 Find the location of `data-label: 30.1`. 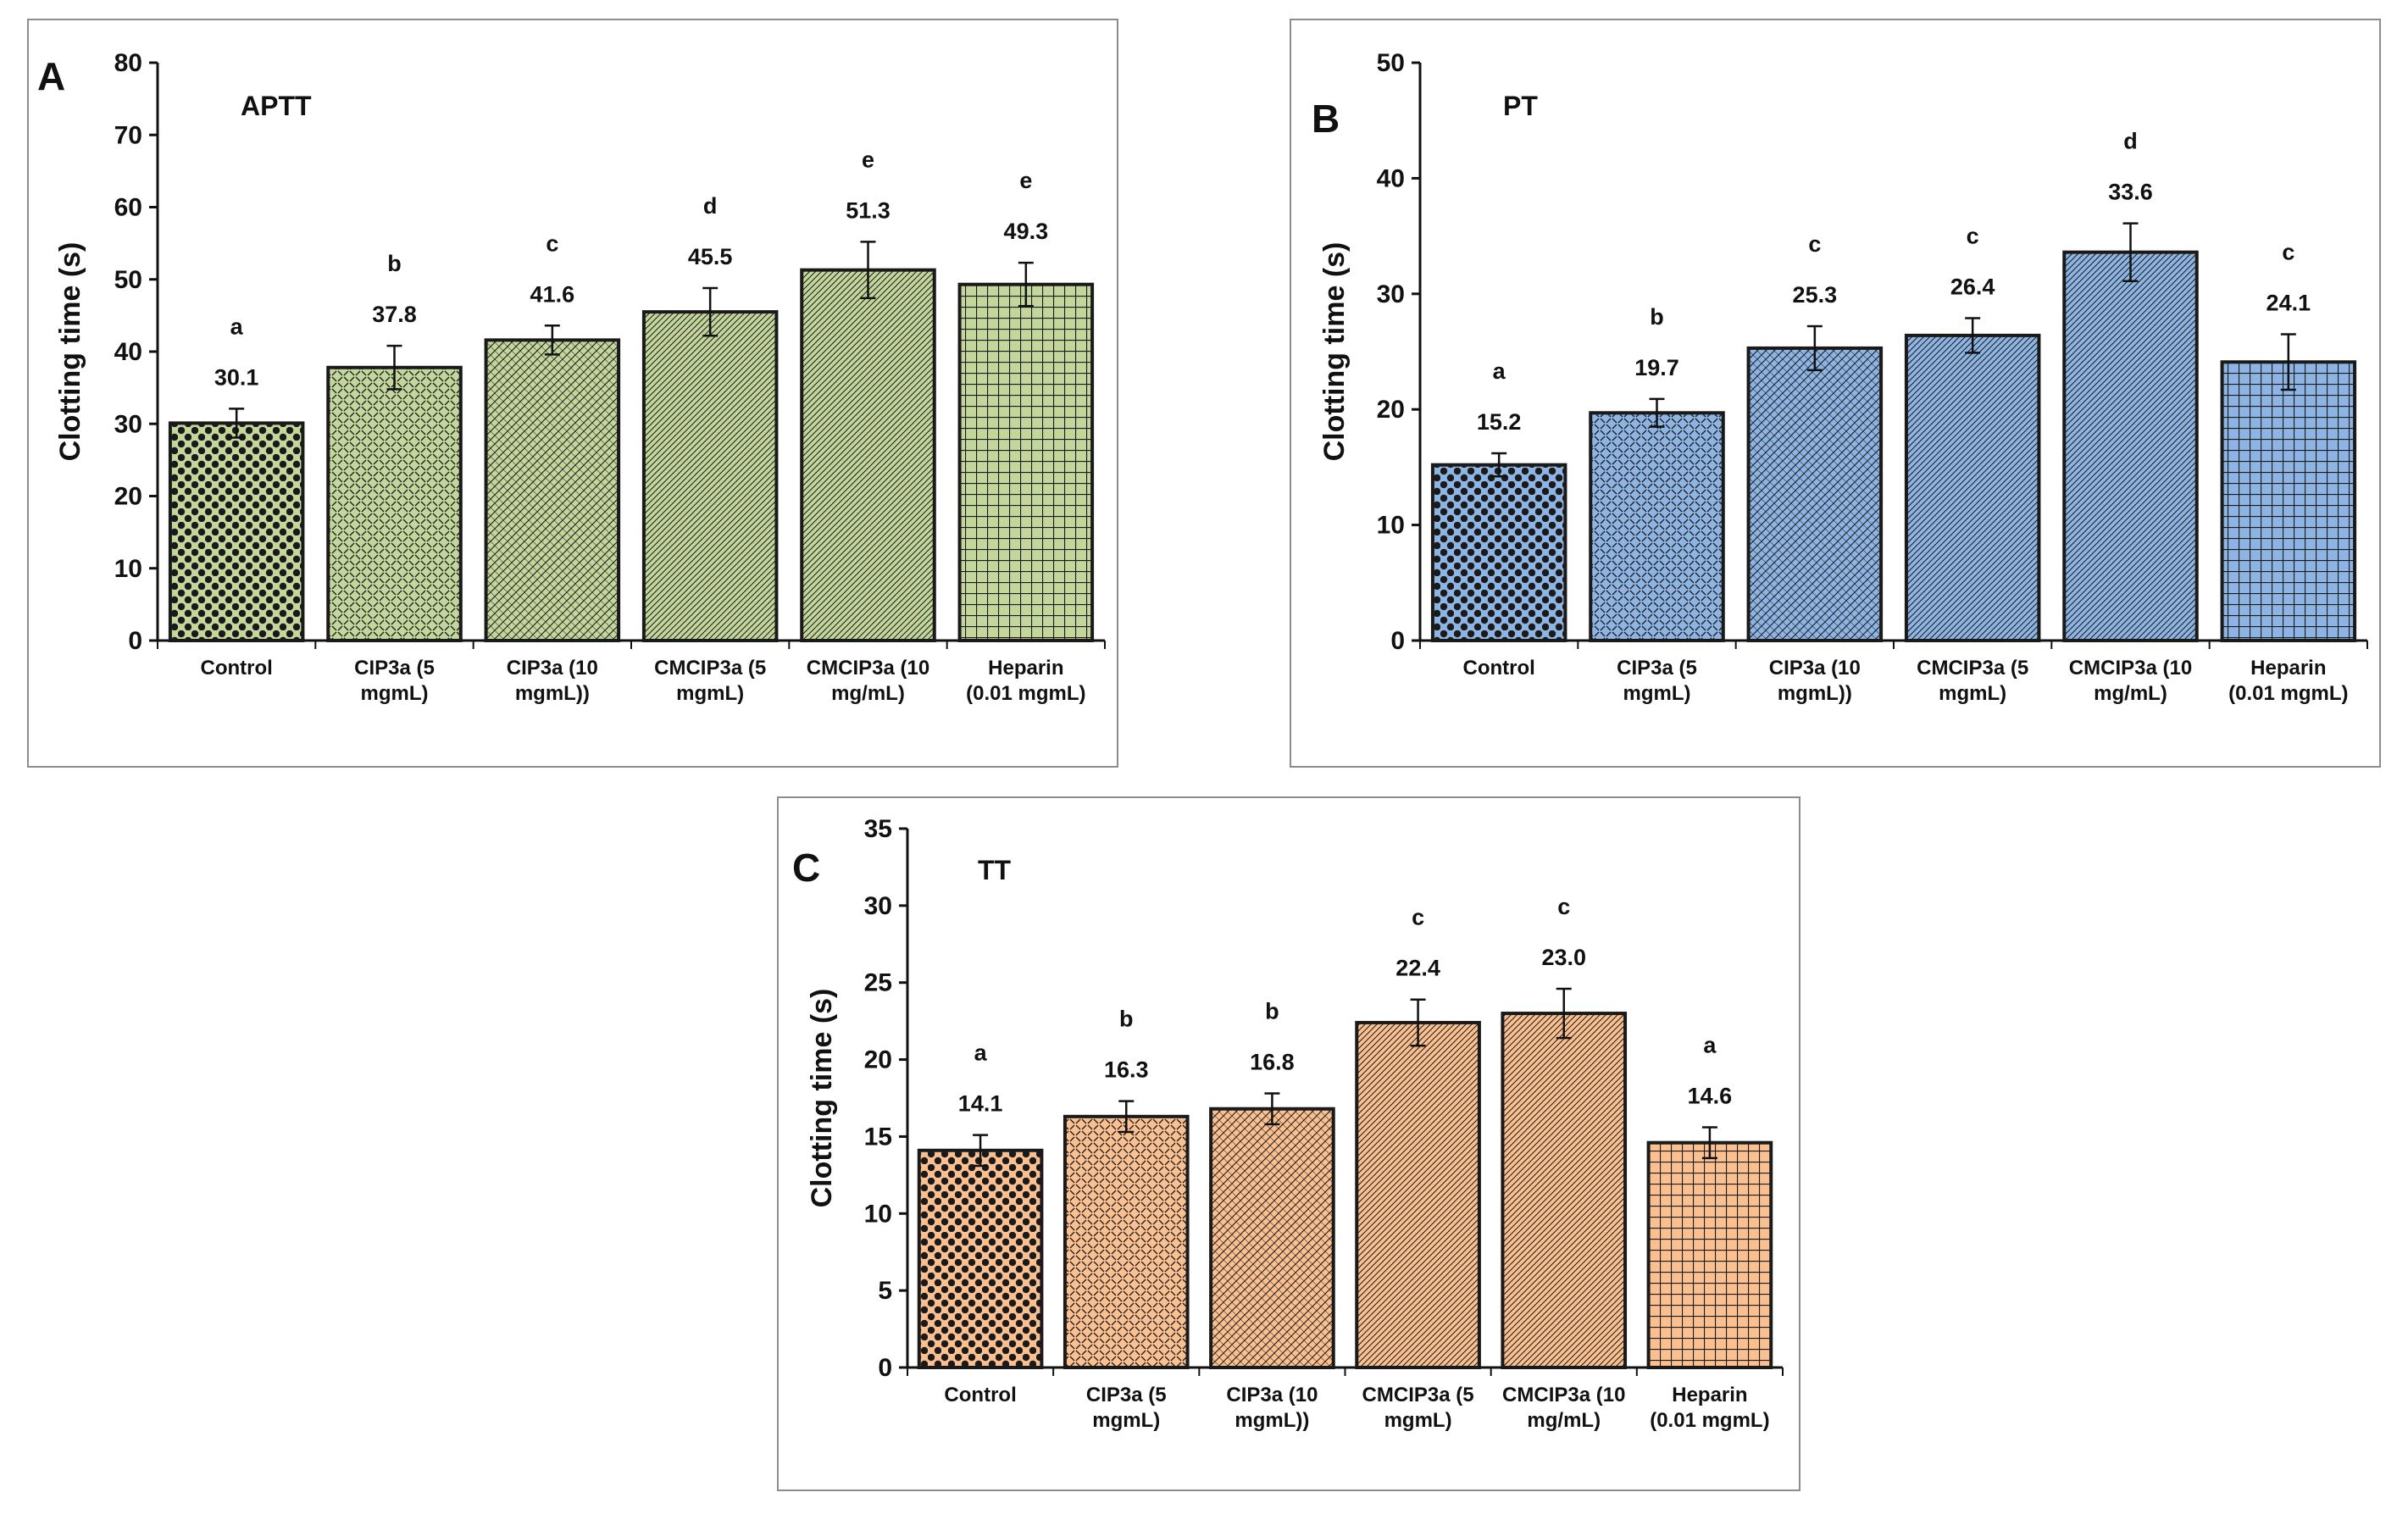

data-label: 30.1 is located at coordinates (236, 377).